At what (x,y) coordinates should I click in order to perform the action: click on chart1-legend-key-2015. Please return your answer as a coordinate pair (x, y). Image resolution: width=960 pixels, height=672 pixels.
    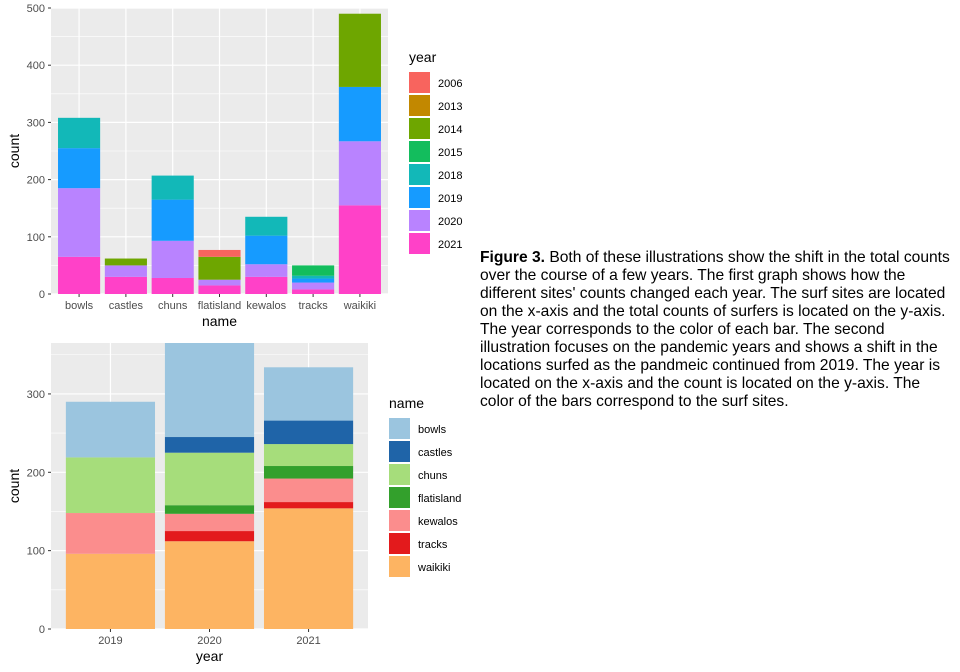
    Looking at the image, I should click on (419, 151).